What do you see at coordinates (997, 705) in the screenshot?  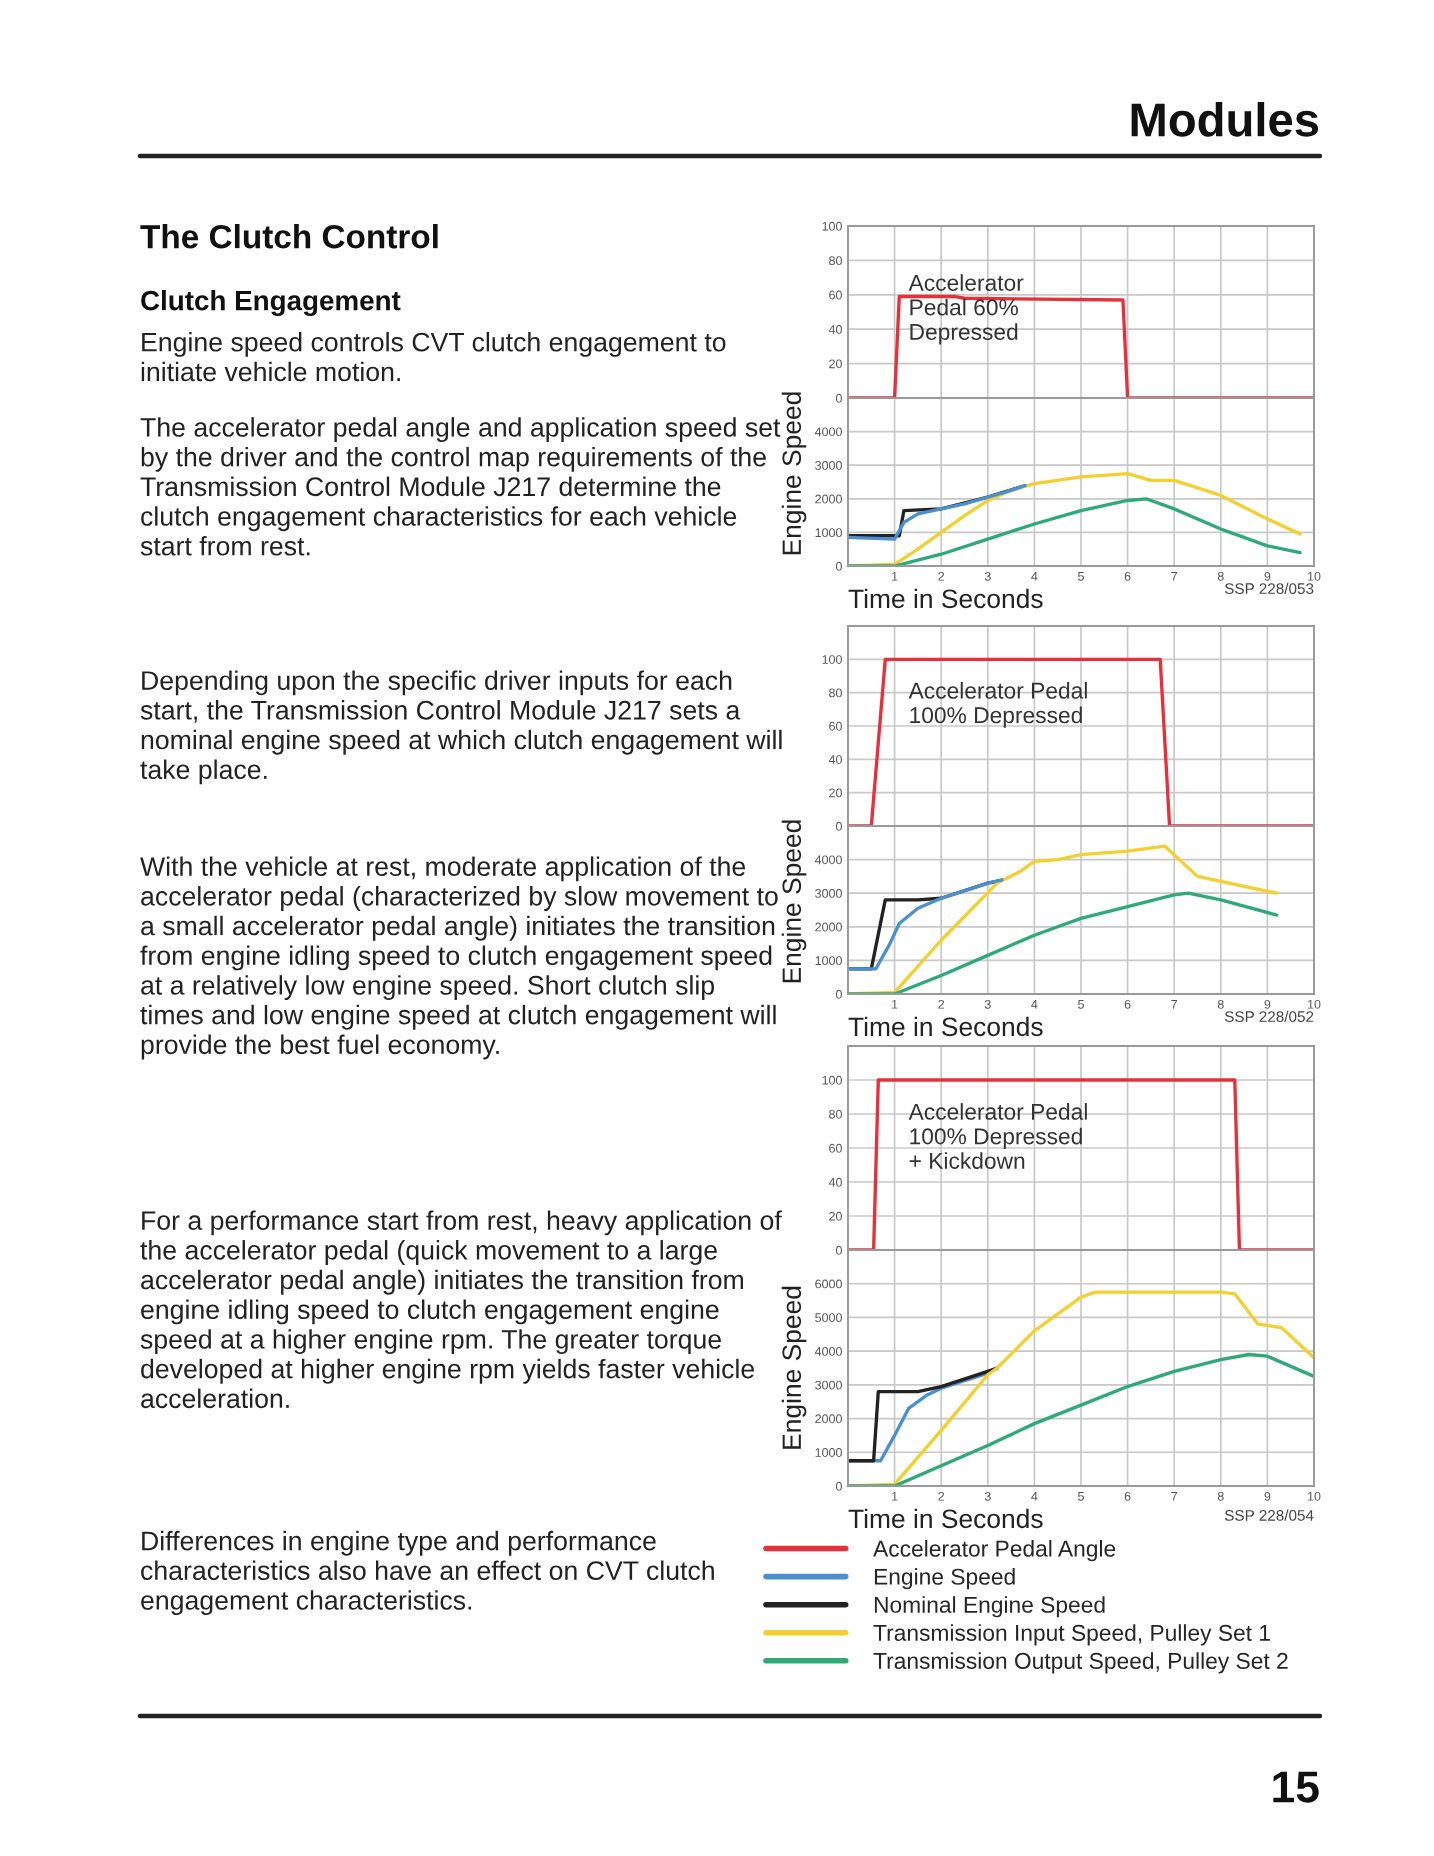 I see `annotation: Accelerator Pedal 100% Depressed` at bounding box center [997, 705].